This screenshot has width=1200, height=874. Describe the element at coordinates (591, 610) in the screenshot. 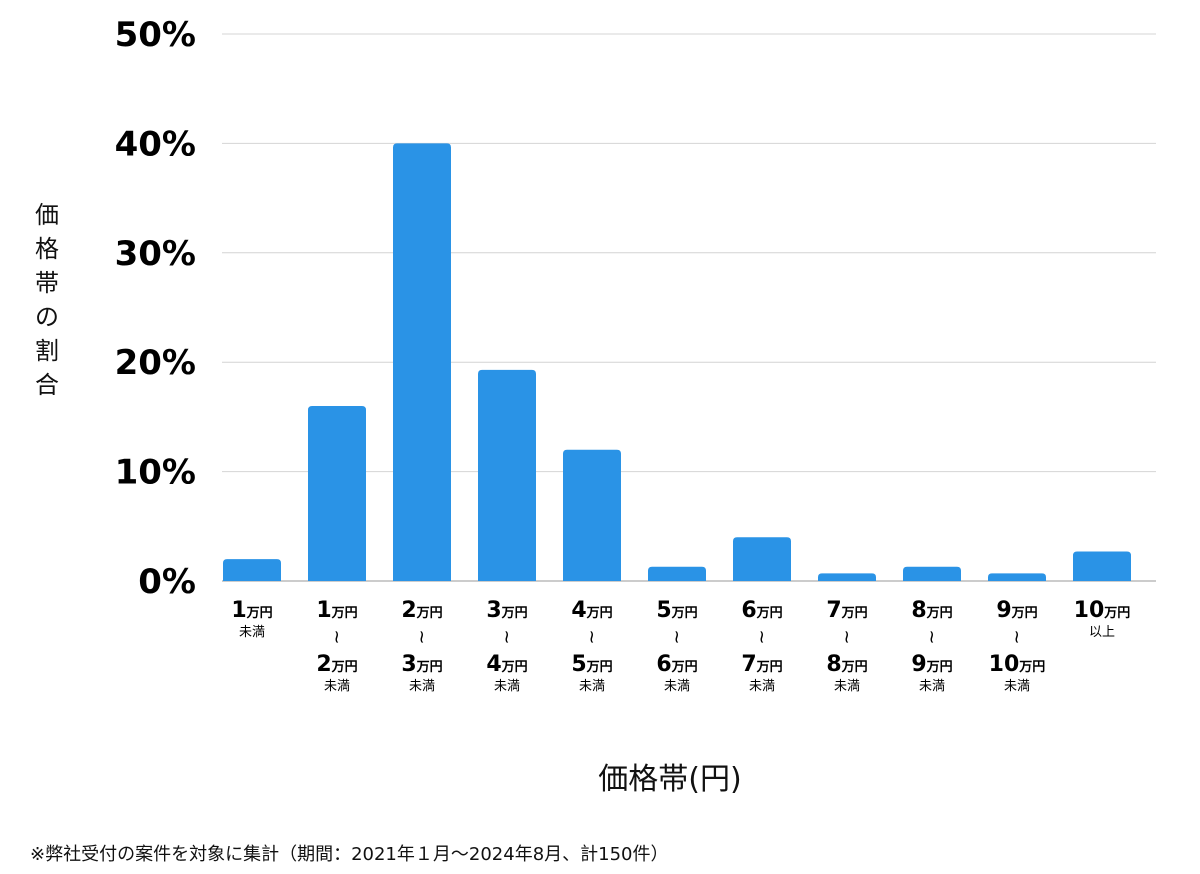

I see `x-tick-from: 4万円` at that location.